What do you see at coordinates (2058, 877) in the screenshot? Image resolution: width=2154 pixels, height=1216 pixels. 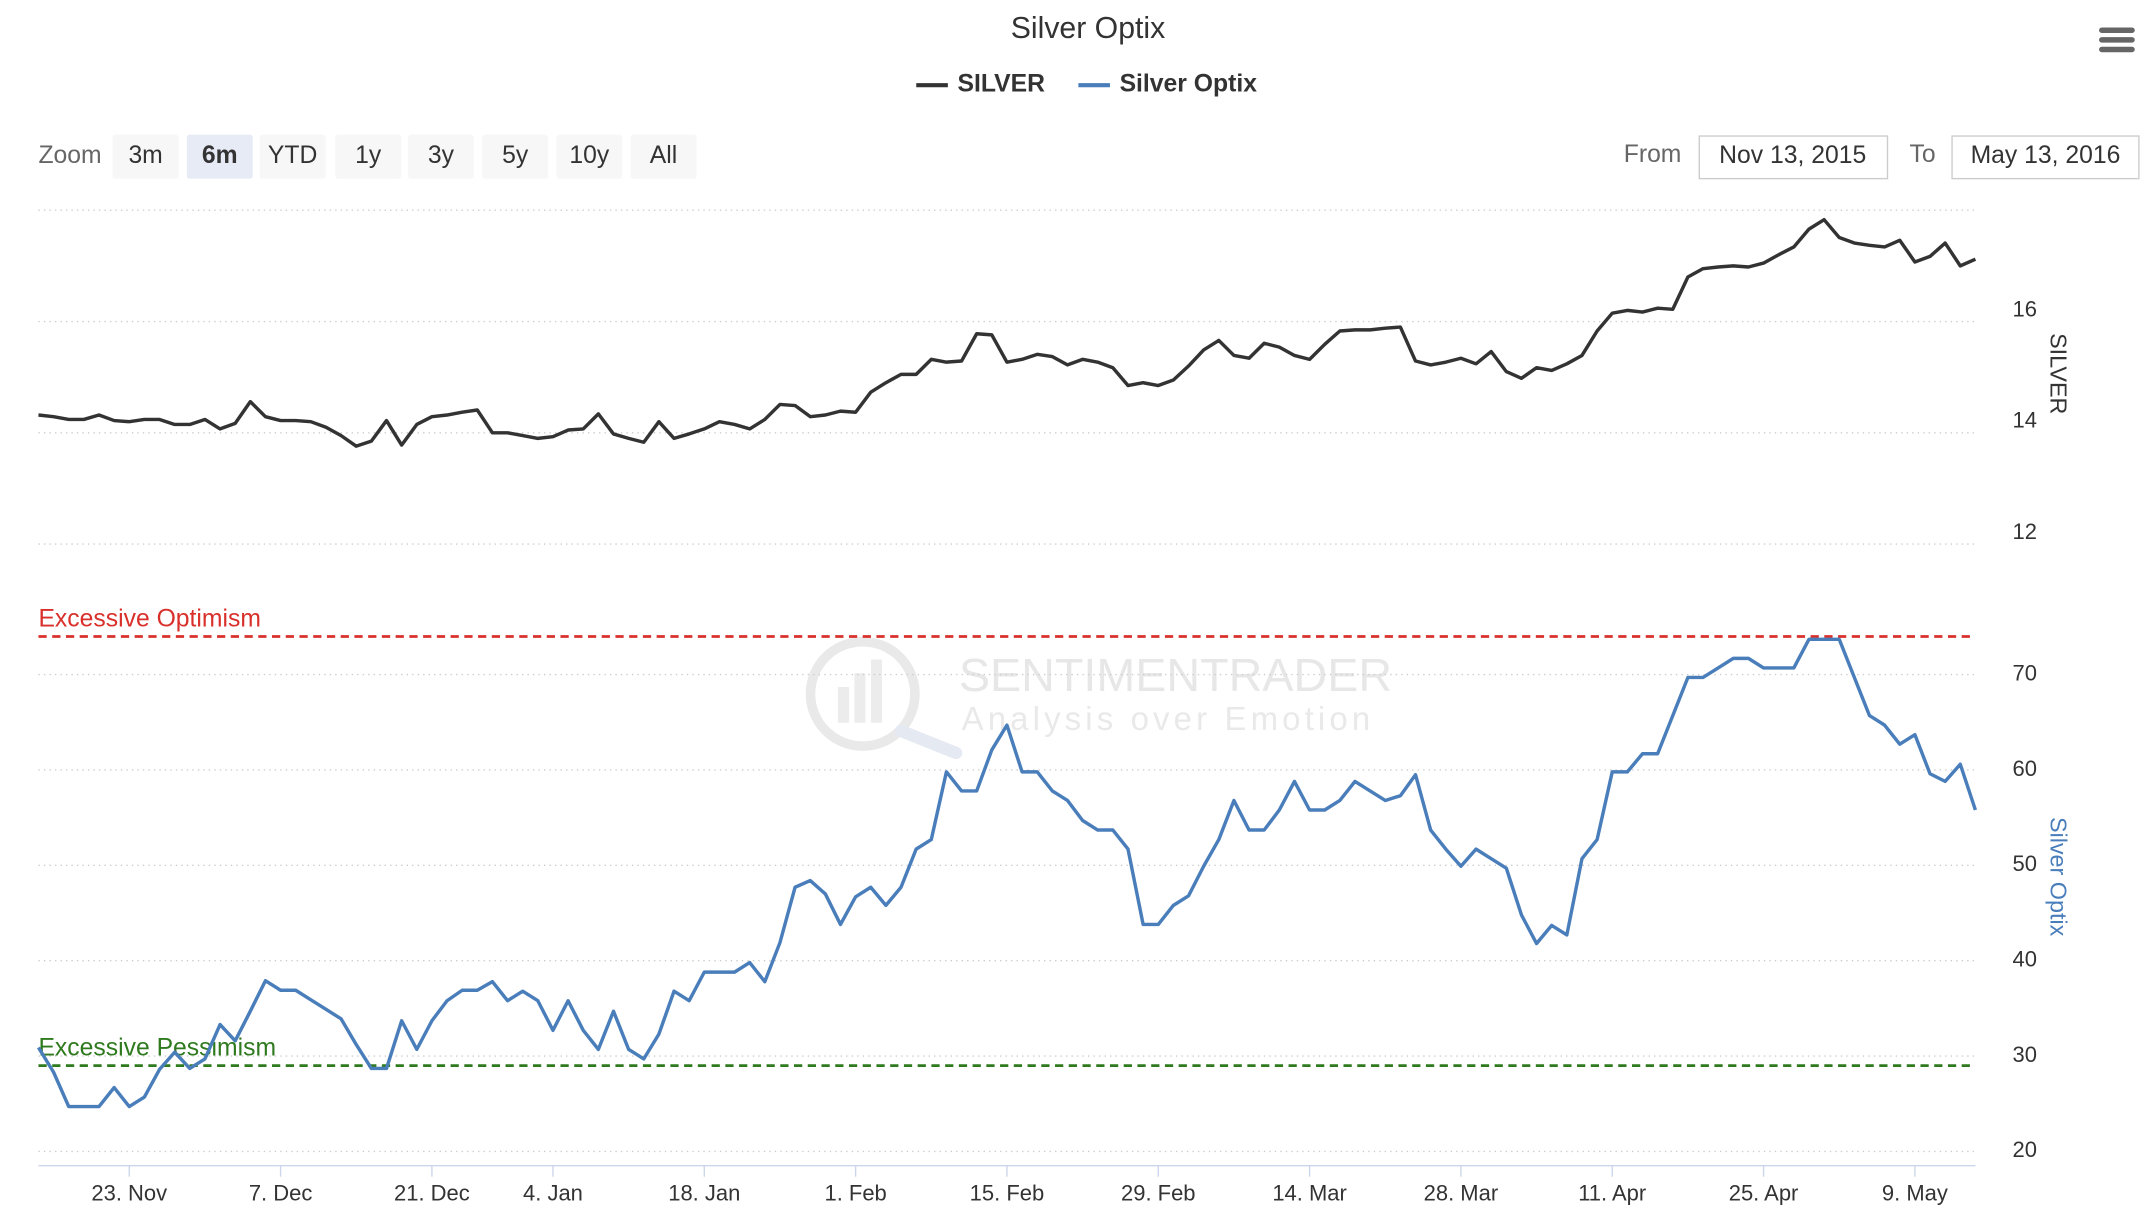 I see `y2-axis-title: Silver Optix` at bounding box center [2058, 877].